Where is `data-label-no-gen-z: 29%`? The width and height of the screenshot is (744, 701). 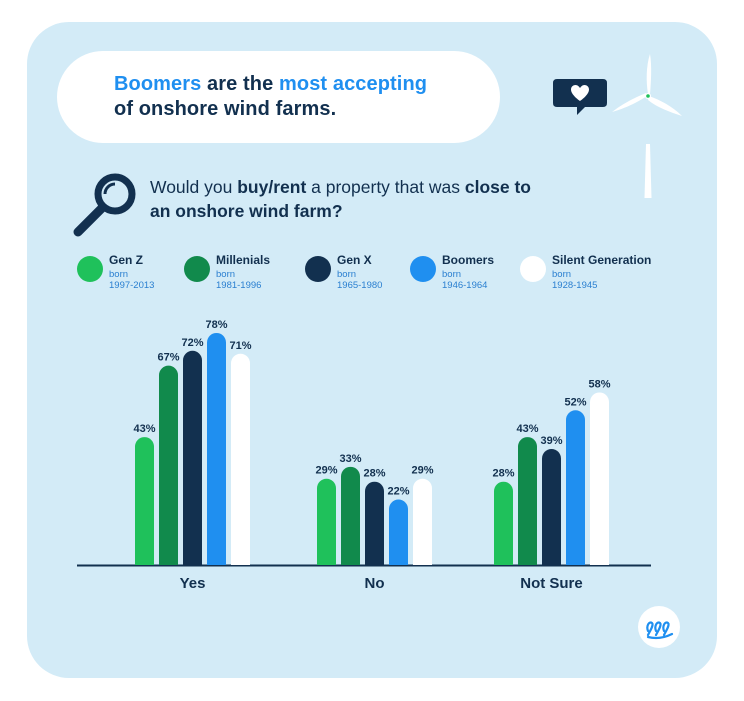 data-label-no-gen-z: 29% is located at coordinates (326, 471).